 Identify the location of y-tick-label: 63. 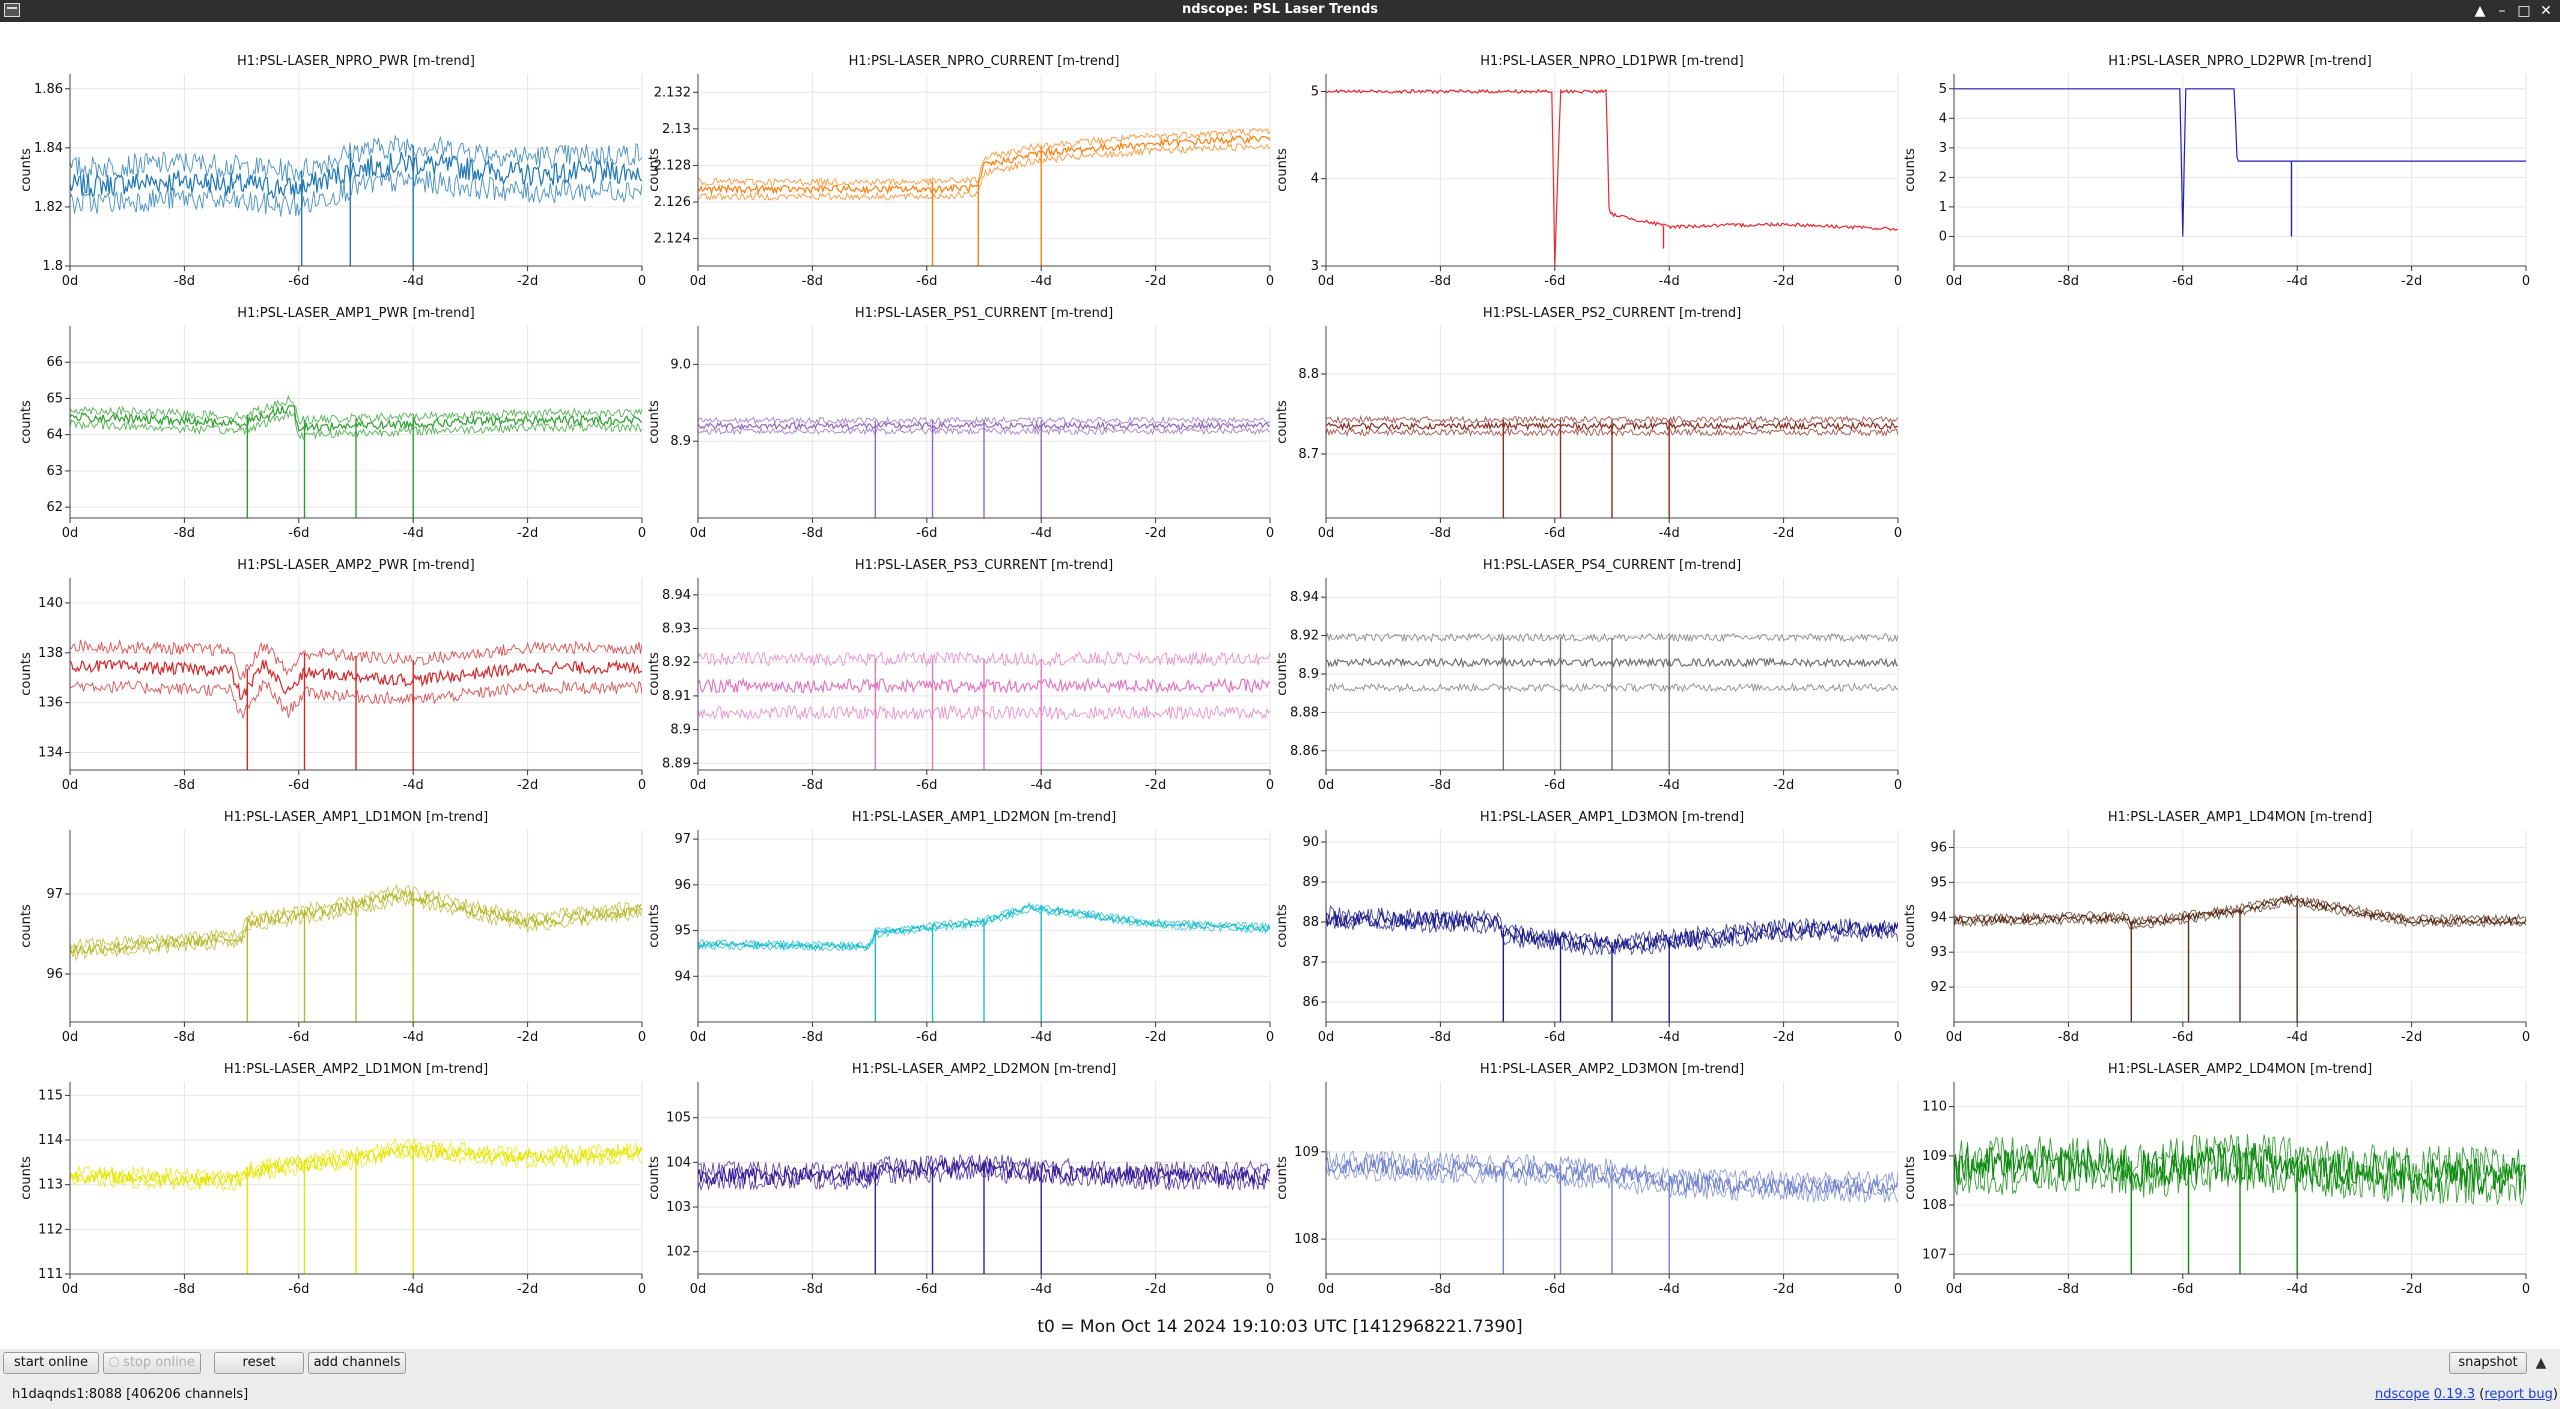
(54, 471).